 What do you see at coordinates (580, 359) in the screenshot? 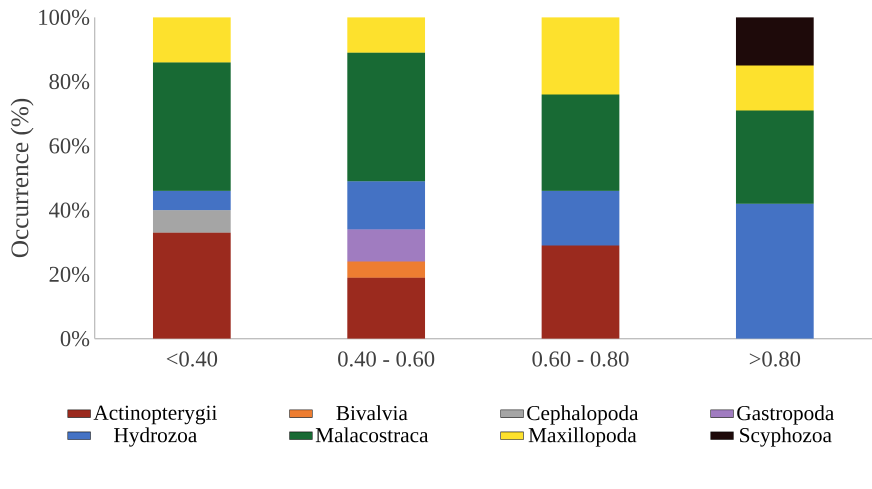
I see `x-tick-label: 0.60 - 0.80` at bounding box center [580, 359].